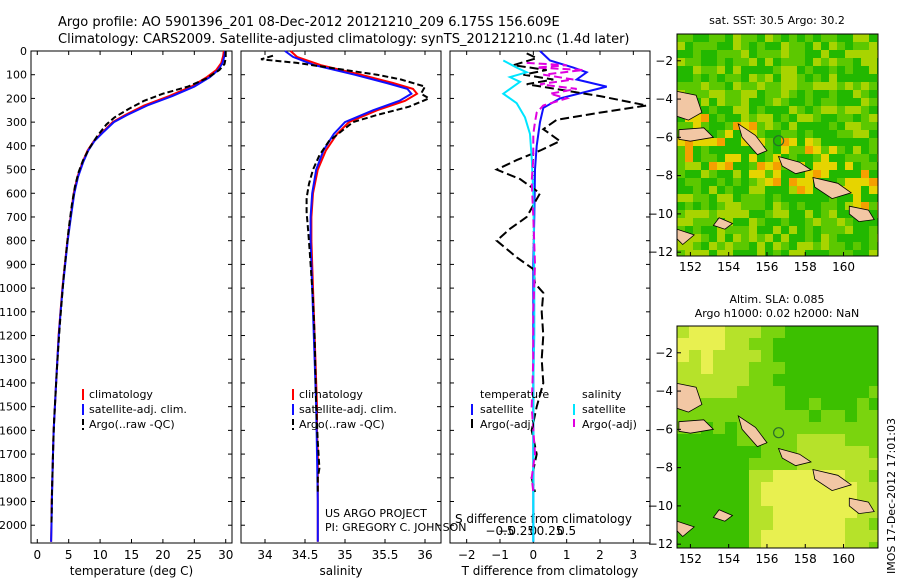 The height and width of the screenshot is (580, 900). Describe the element at coordinates (550, 531) in the screenshot. I see `difference-s-tick-label: 0.25` at that location.